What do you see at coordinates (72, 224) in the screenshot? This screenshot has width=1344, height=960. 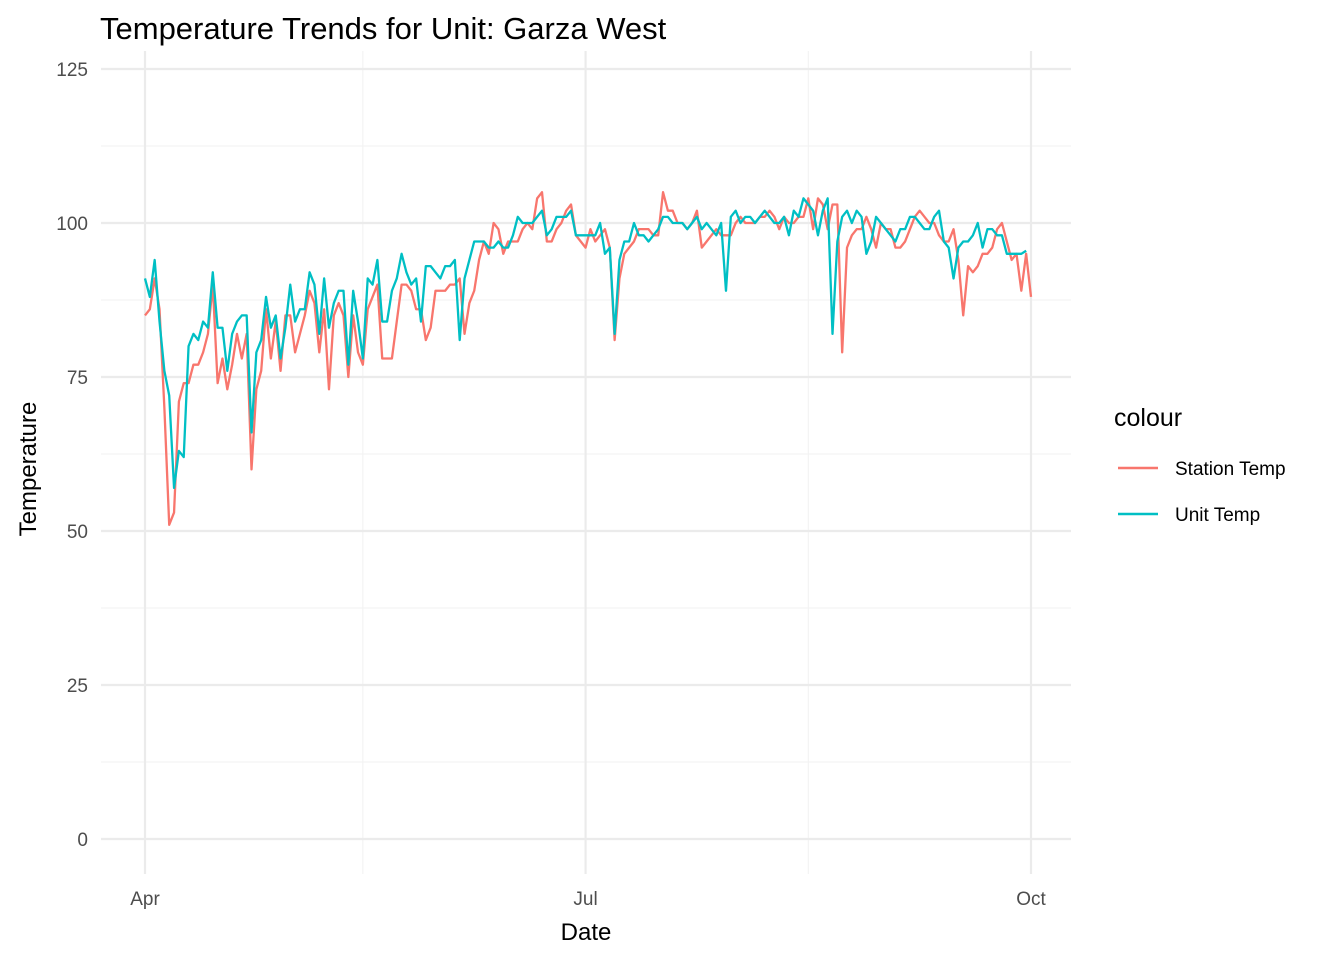 I see `y-tick-label: 100` at bounding box center [72, 224].